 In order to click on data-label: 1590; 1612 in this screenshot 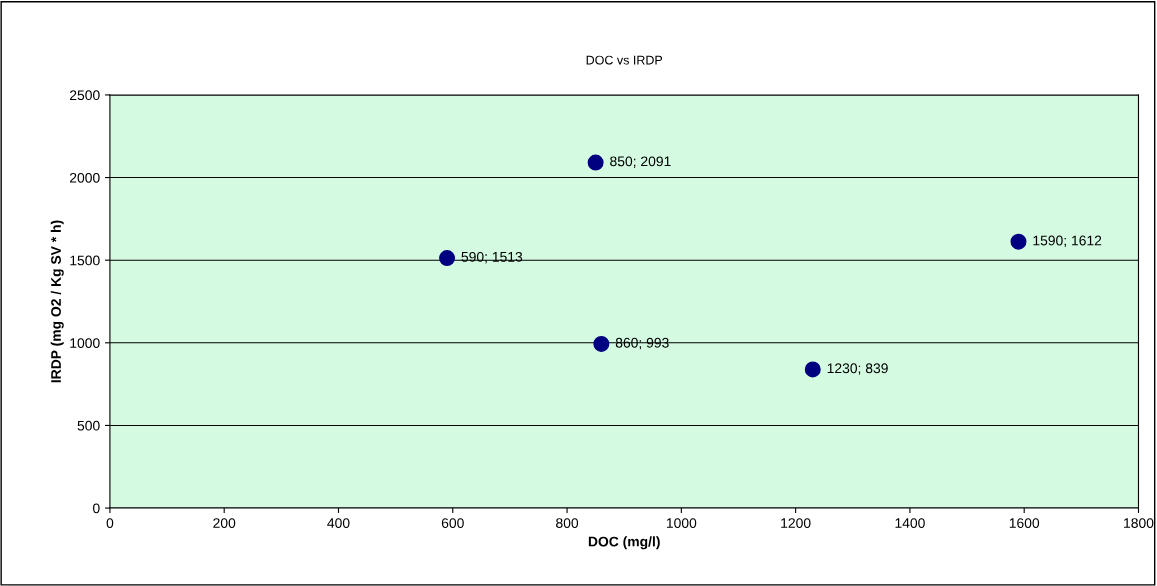, I will do `click(1067, 241)`.